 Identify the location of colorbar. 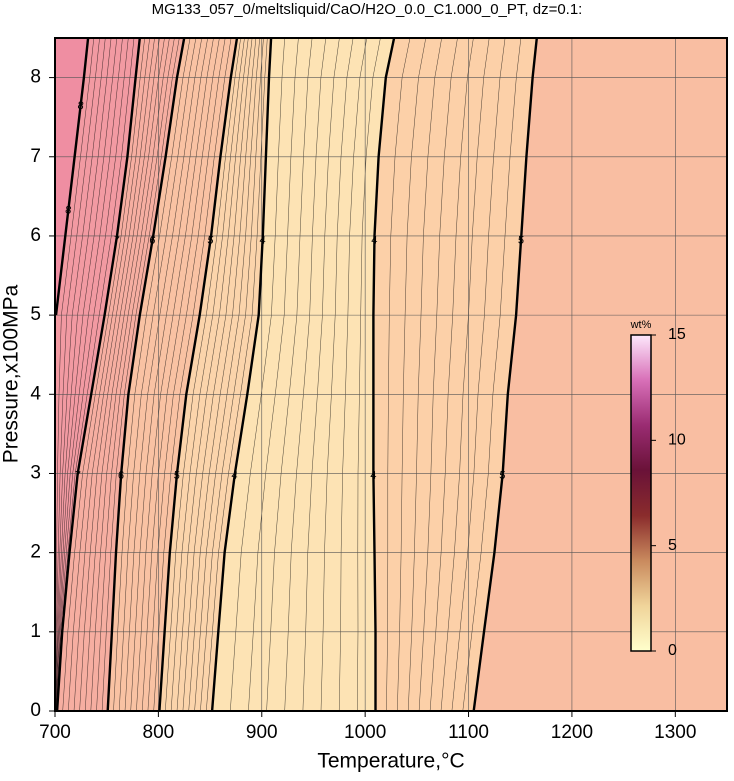
(641, 493).